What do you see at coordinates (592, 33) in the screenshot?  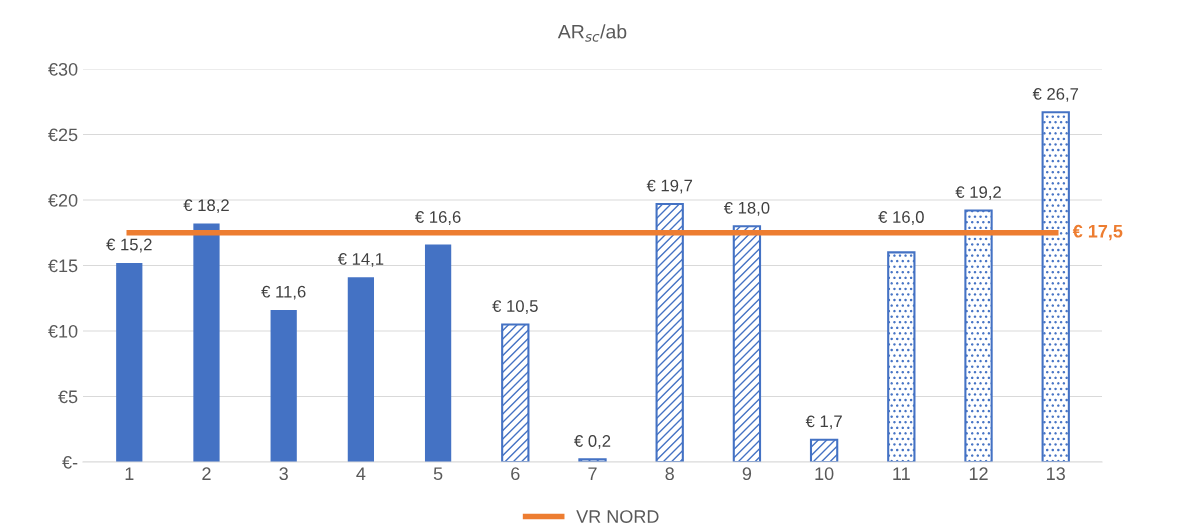 I see `chart-title: AR$_{sc}$/ab` at bounding box center [592, 33].